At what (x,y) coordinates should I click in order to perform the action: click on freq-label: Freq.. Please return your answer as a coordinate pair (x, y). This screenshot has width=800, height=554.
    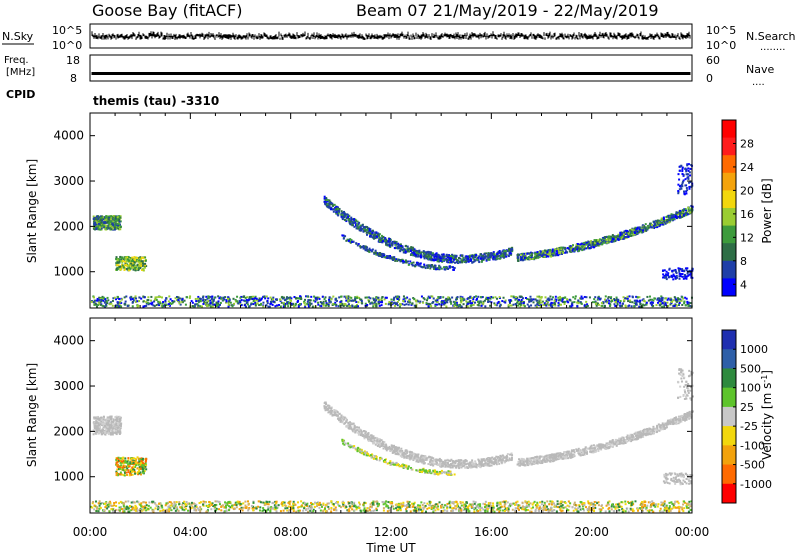
    Looking at the image, I should click on (16, 60).